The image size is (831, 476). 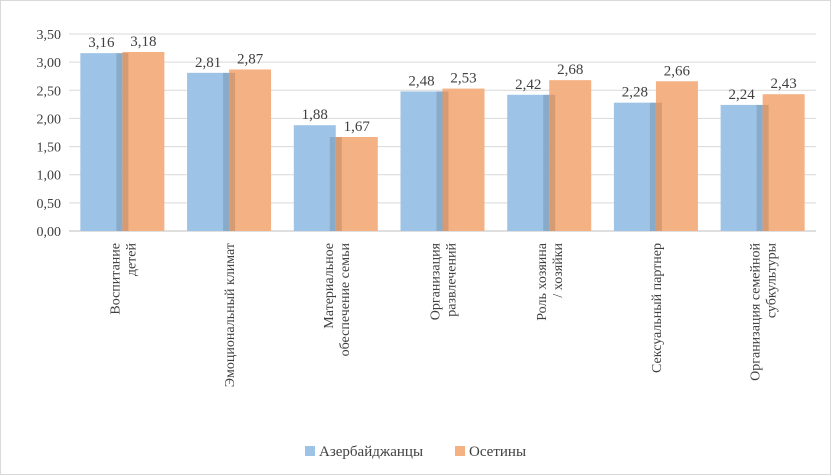 I want to click on data-label: 2,66, so click(x=677, y=71).